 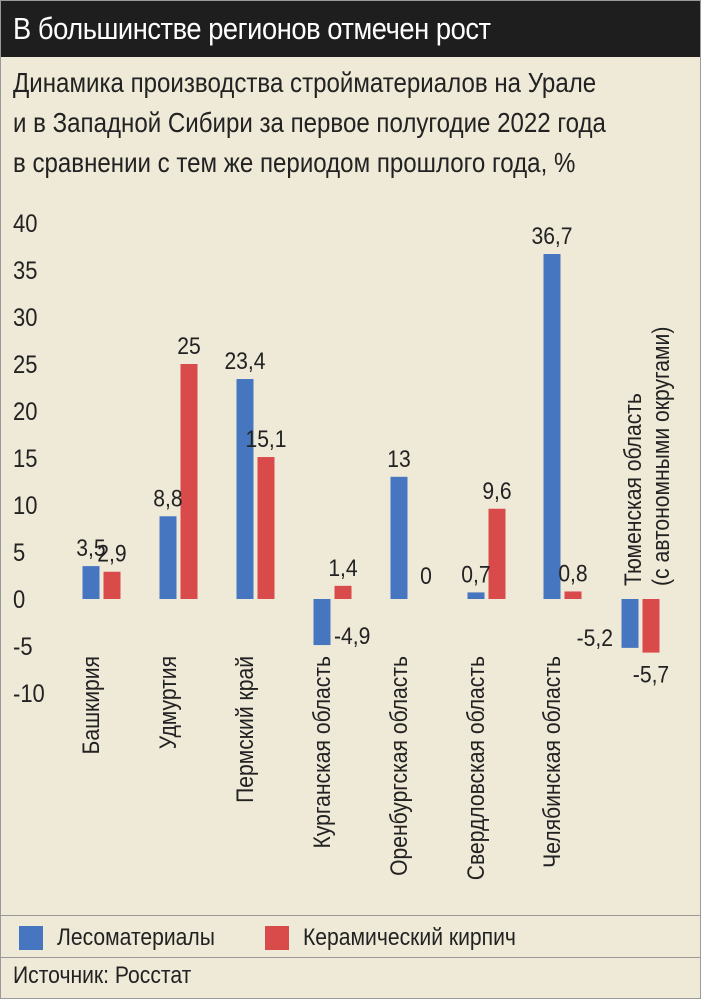 What do you see at coordinates (552, 762) in the screenshot?
I see `x-category-label: Челябинская область` at bounding box center [552, 762].